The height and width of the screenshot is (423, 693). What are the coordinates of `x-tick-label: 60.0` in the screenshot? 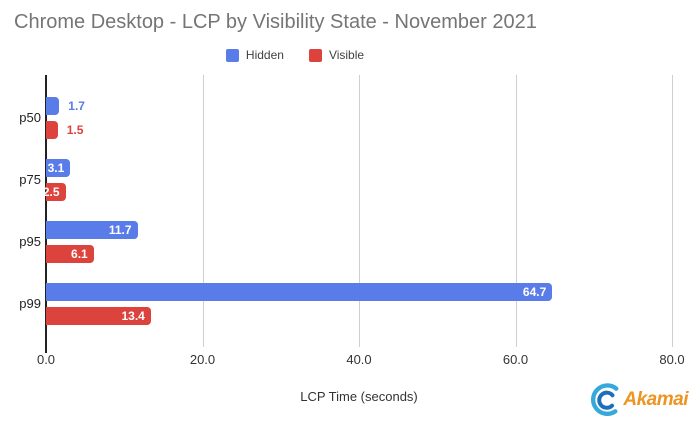 It's located at (515, 359).